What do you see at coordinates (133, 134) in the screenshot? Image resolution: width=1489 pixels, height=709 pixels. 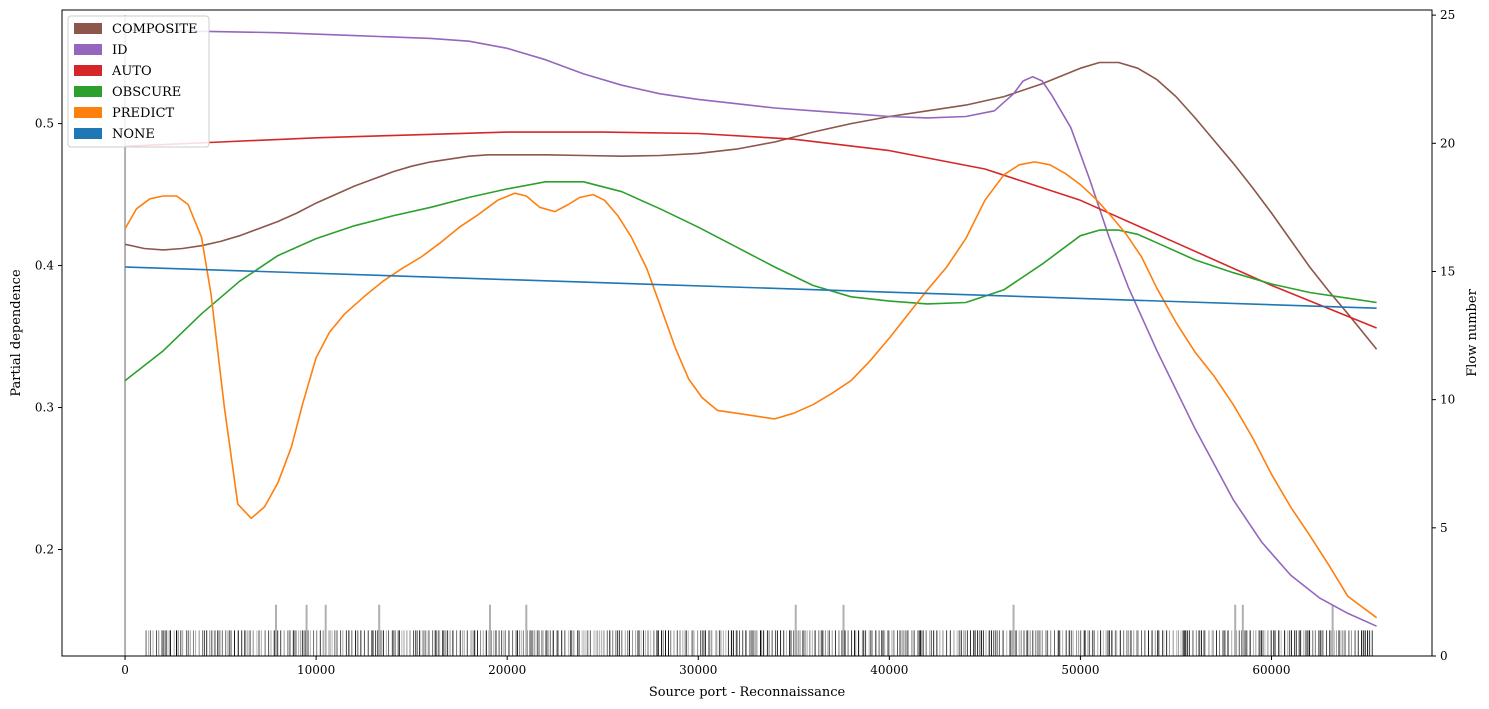 I see `legend-label: NONE` at bounding box center [133, 134].